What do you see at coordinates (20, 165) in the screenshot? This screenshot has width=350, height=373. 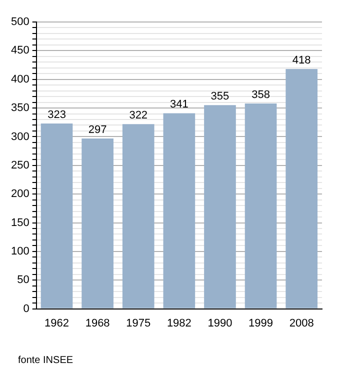 I see `y-tick-label: 250` at bounding box center [20, 165].